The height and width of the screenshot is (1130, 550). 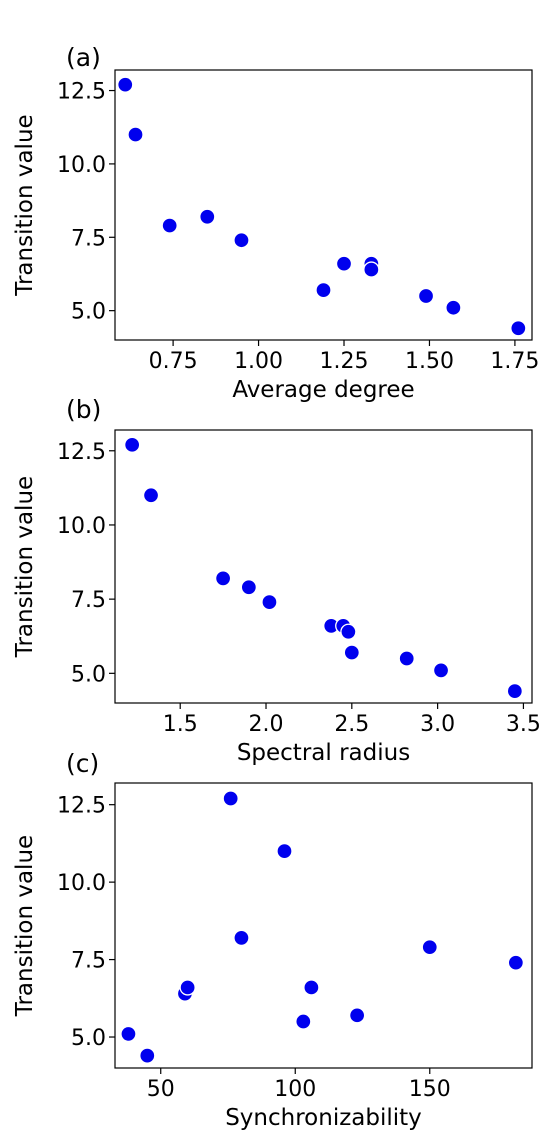 I want to click on x-axis-label: Average degree, so click(x=323, y=390).